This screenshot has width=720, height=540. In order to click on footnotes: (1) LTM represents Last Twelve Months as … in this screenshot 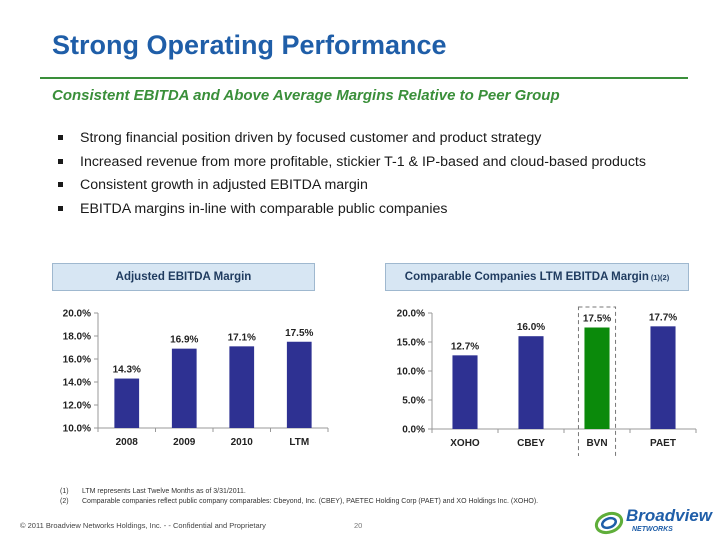, I will do `click(299, 498)`.